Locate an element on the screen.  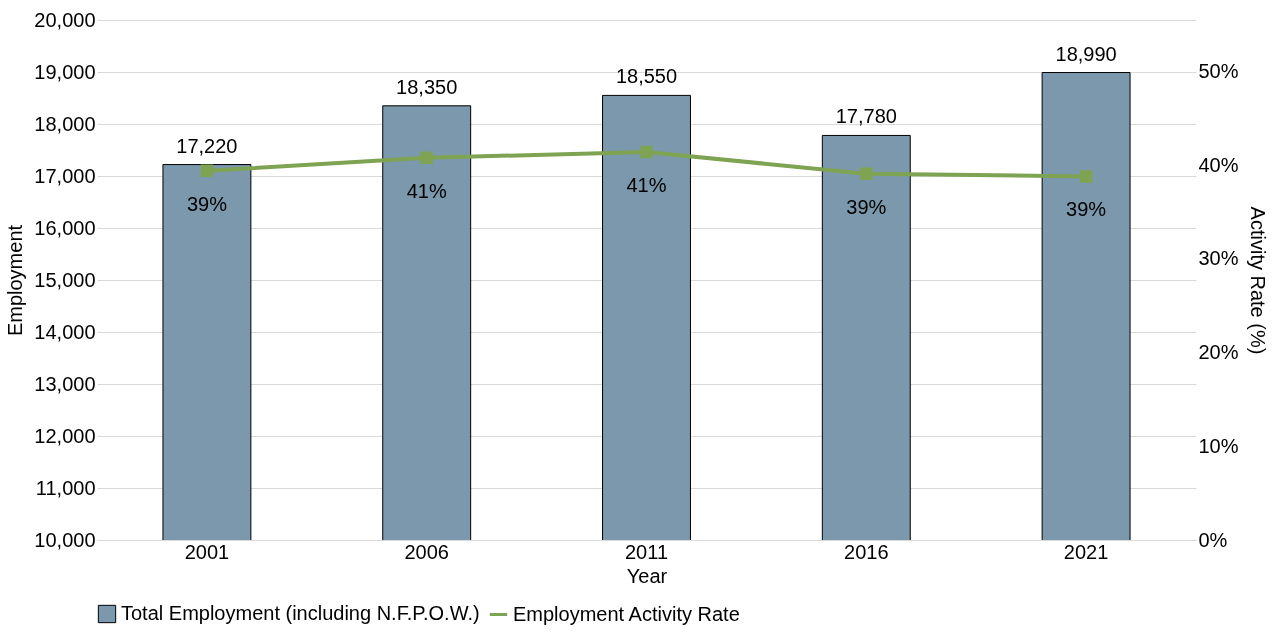
y2-tick-label: 40% is located at coordinates (1218, 164).